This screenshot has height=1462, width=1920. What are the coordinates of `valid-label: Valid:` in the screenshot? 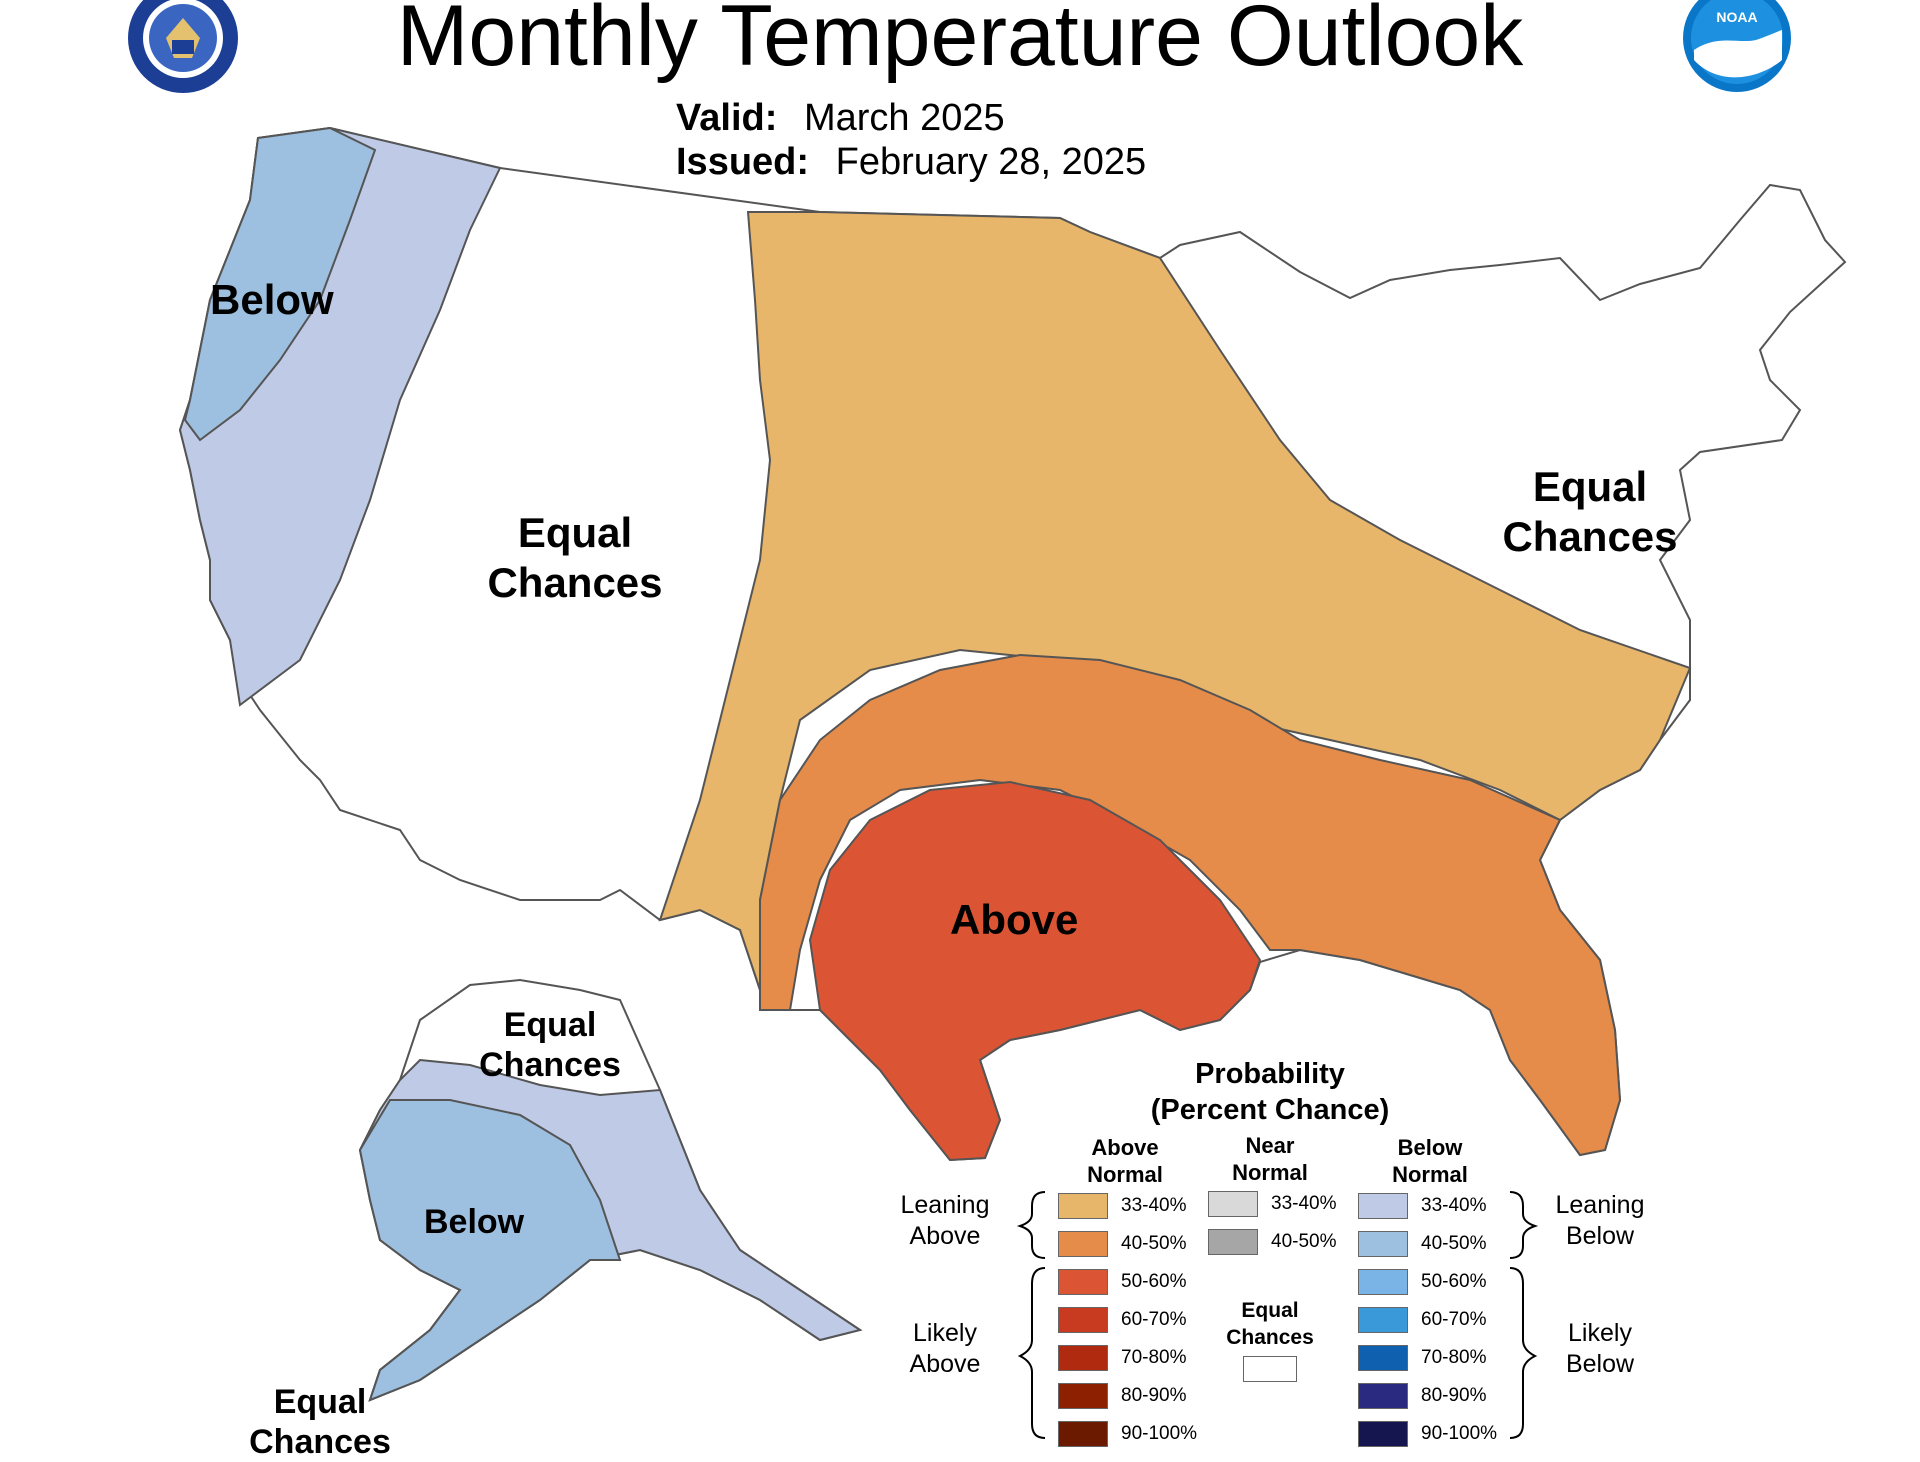 It's located at (727, 118).